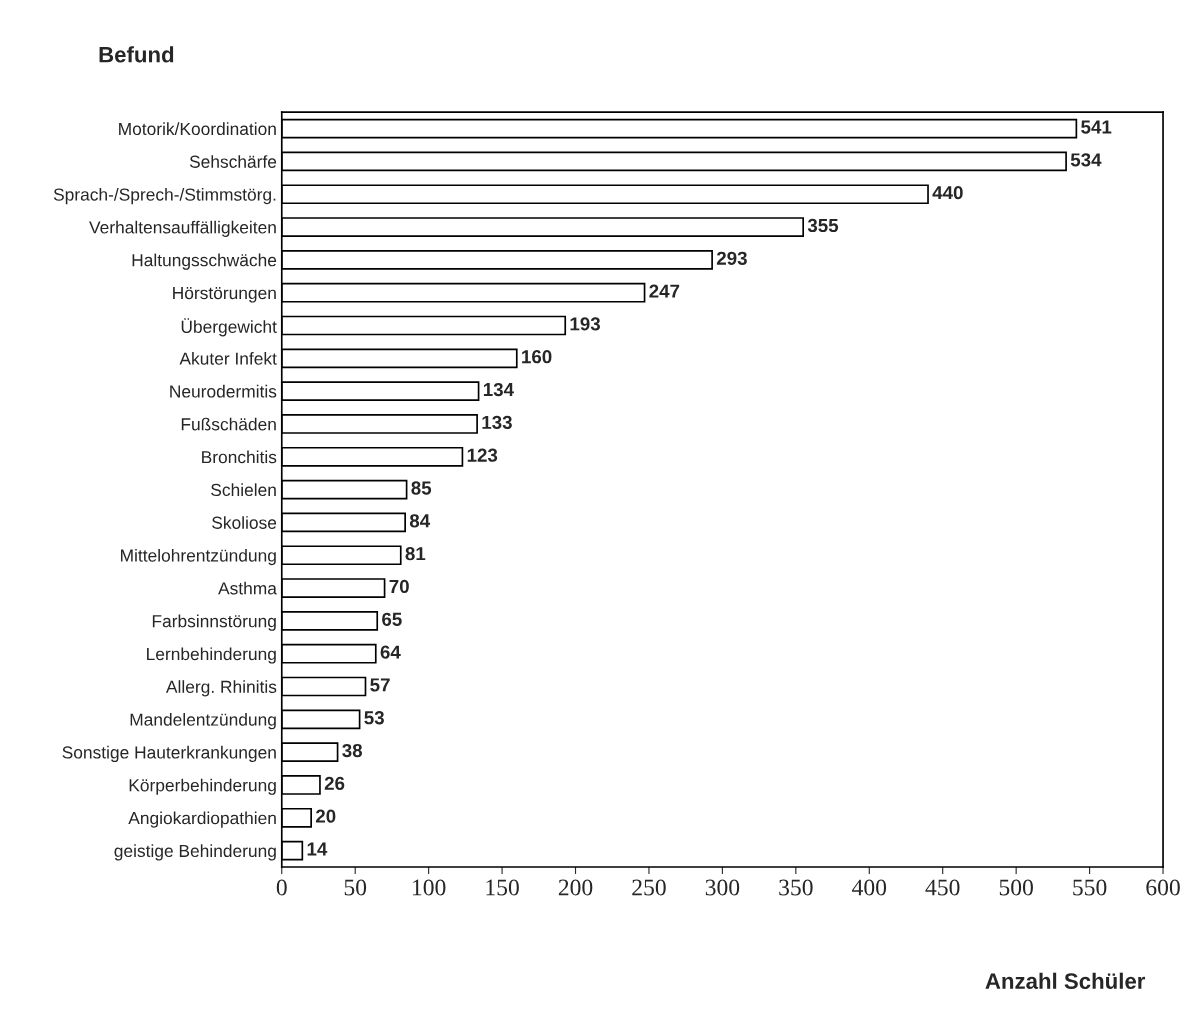 This screenshot has width=1199, height=1020. Describe the element at coordinates (497, 422) in the screenshot. I see `data-label: 133` at that location.